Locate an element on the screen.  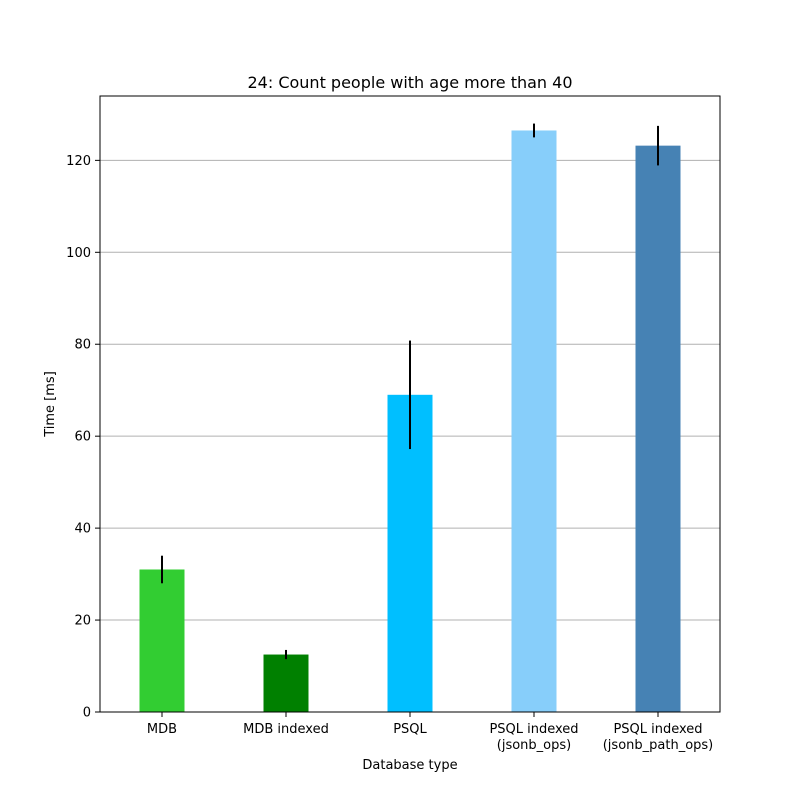
y-tick-label: 0 is located at coordinates (87, 713).